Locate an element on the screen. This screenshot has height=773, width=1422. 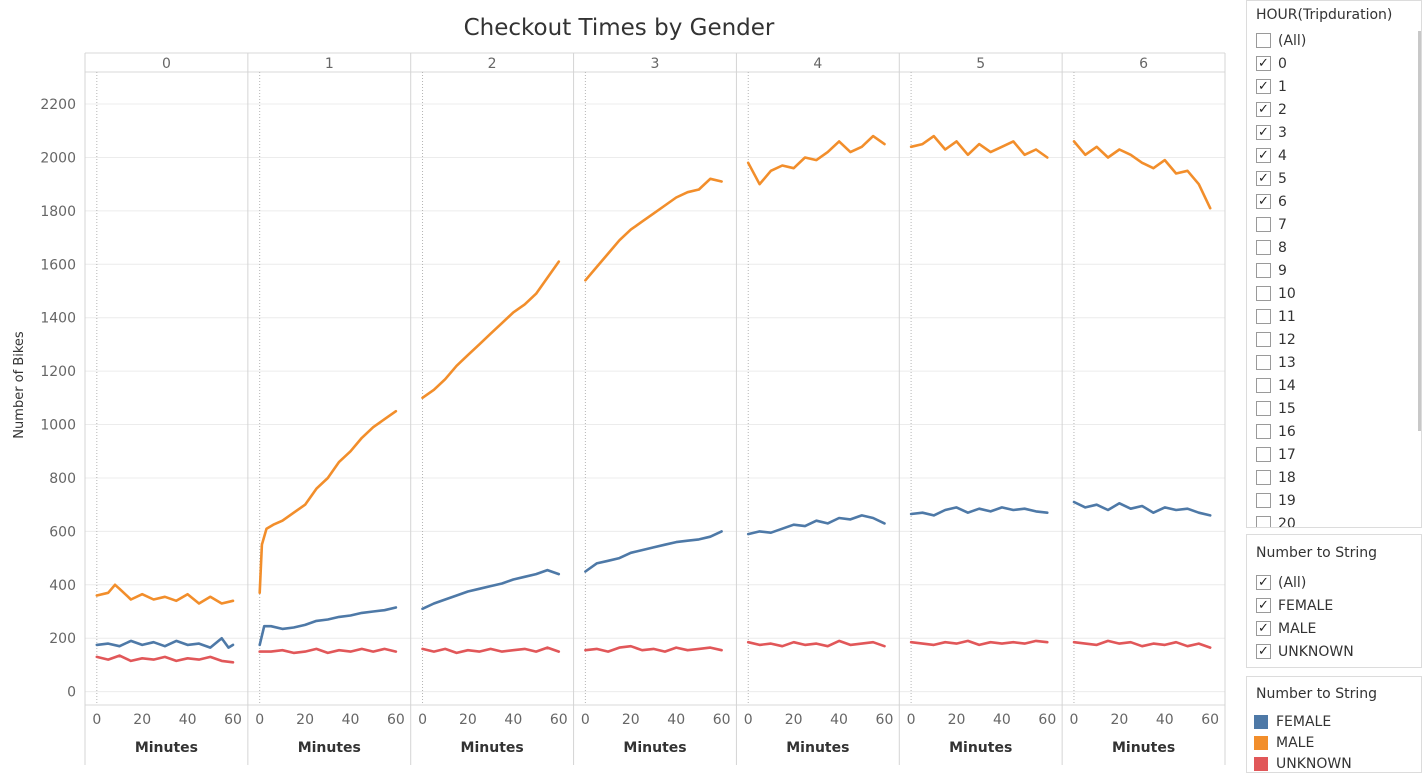
panel-header-0: 0 is located at coordinates (166, 64).